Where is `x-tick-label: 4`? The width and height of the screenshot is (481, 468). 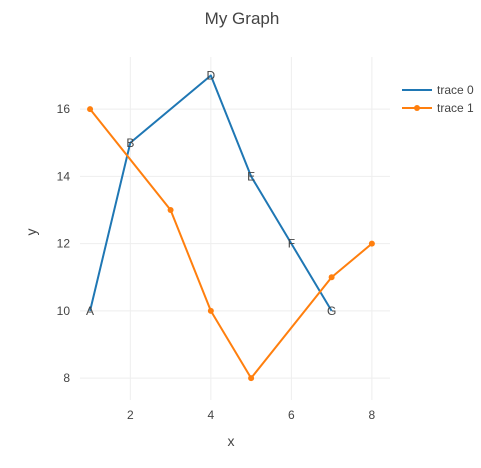 x-tick-label: 4 is located at coordinates (211, 415).